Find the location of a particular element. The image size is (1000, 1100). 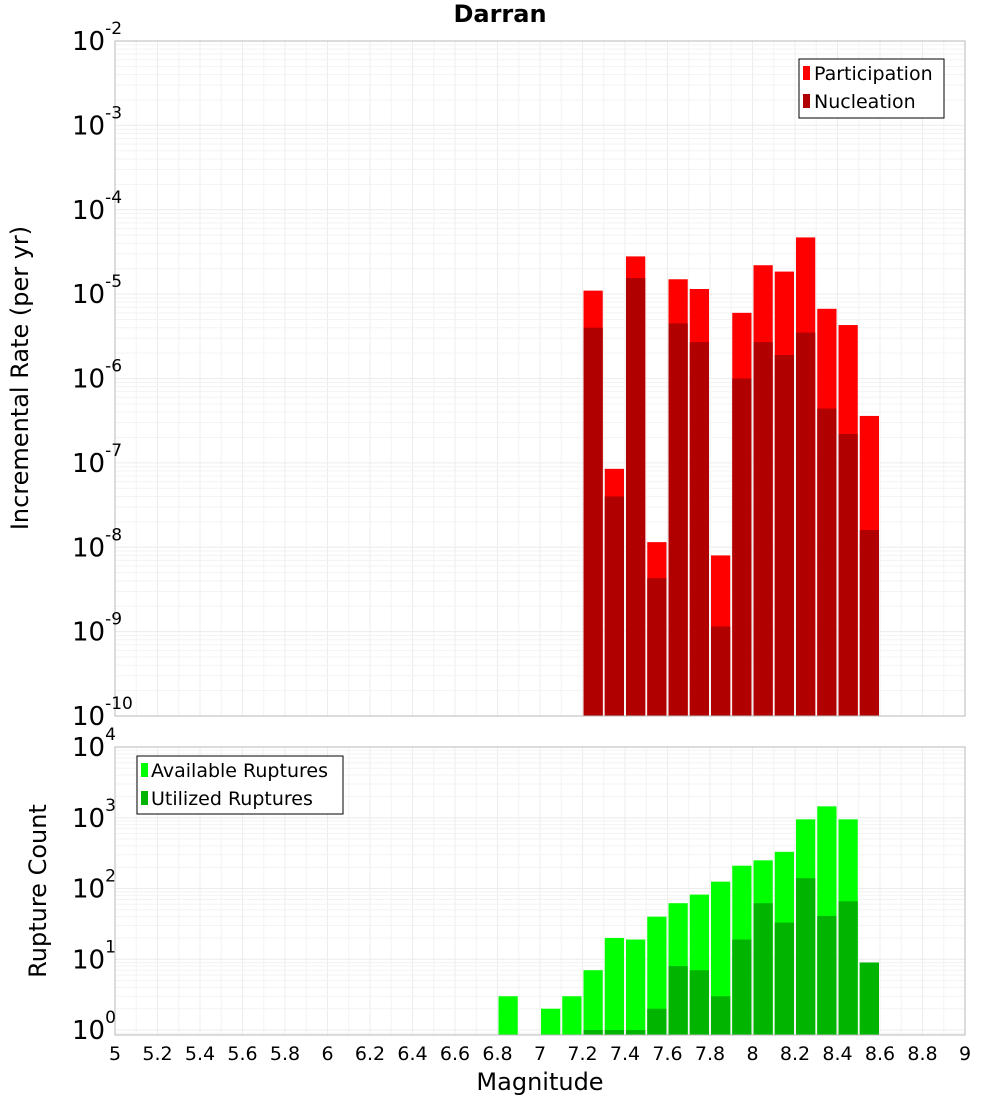

legend-swatch-nucleation is located at coordinates (806, 101).